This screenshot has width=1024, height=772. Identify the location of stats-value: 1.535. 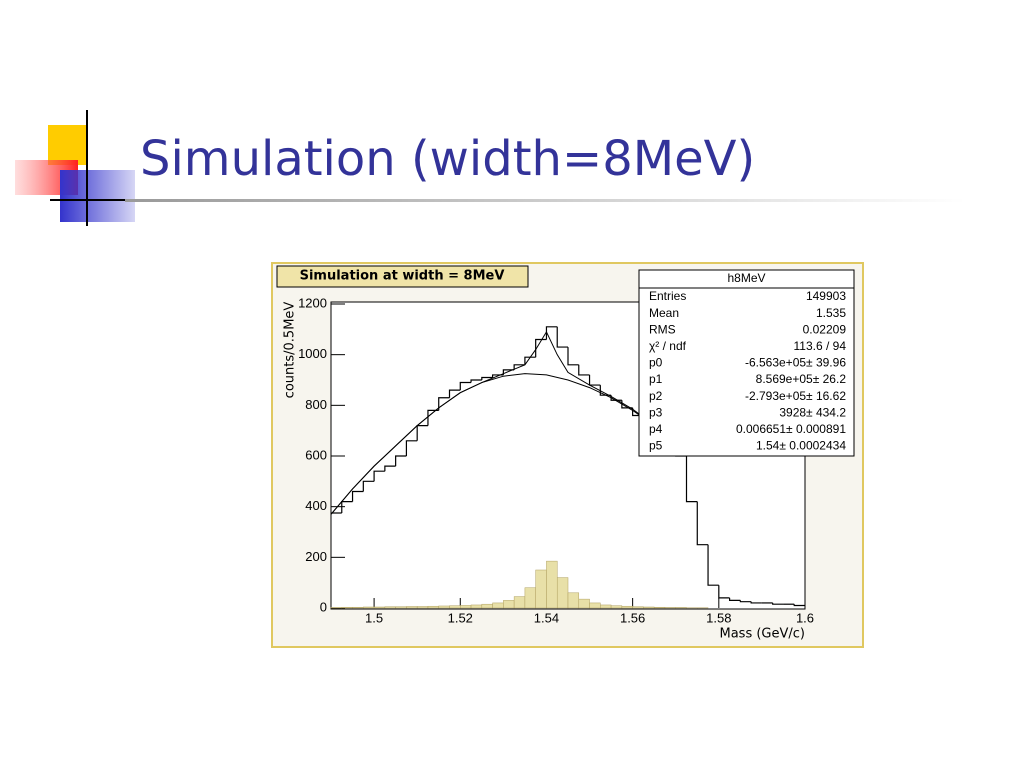
(831, 313).